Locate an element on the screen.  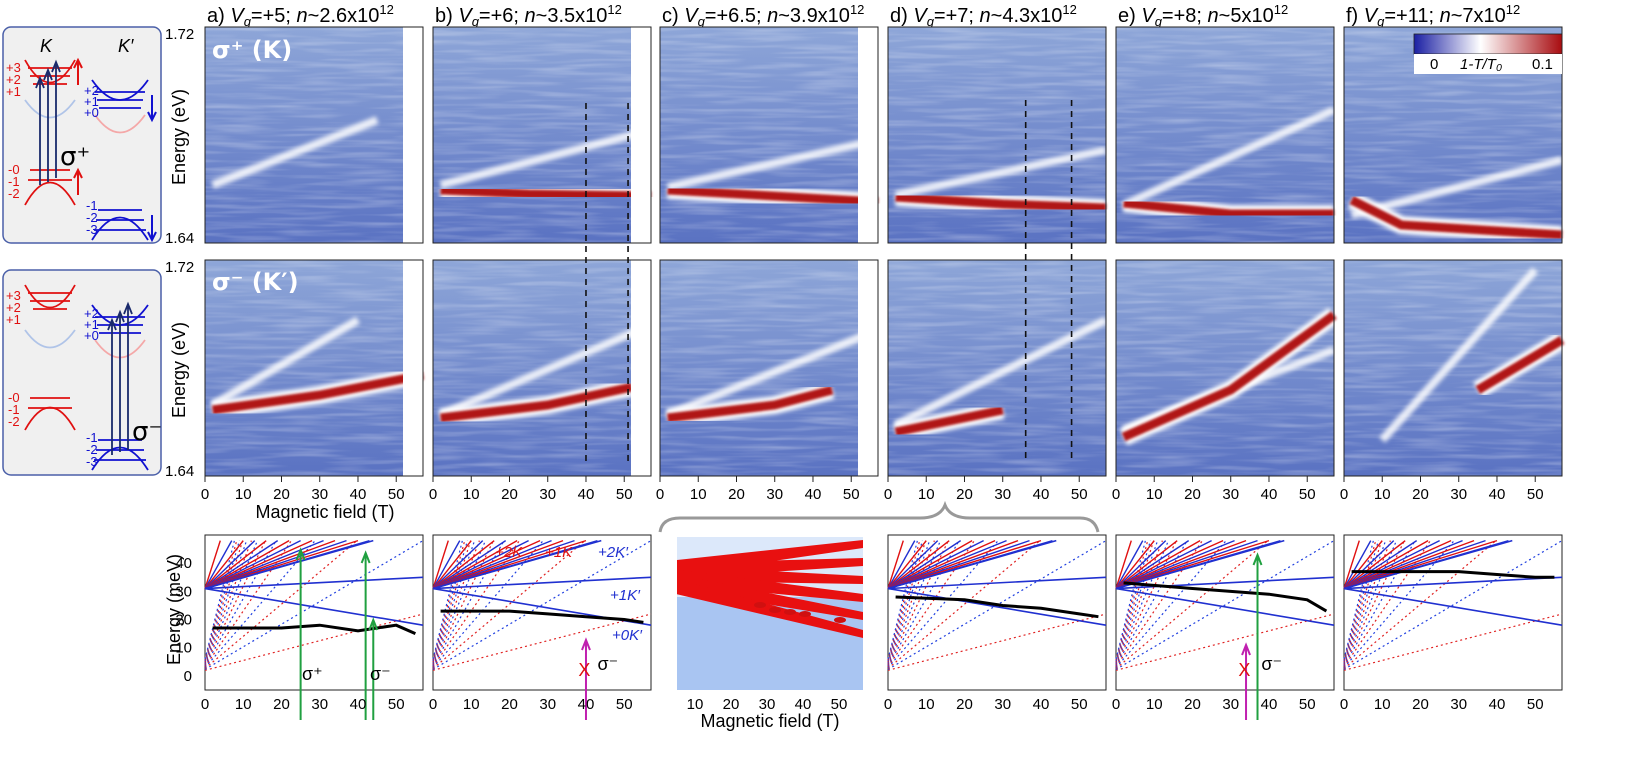
valley-kprime-label: K′ is located at coordinates (126, 46).